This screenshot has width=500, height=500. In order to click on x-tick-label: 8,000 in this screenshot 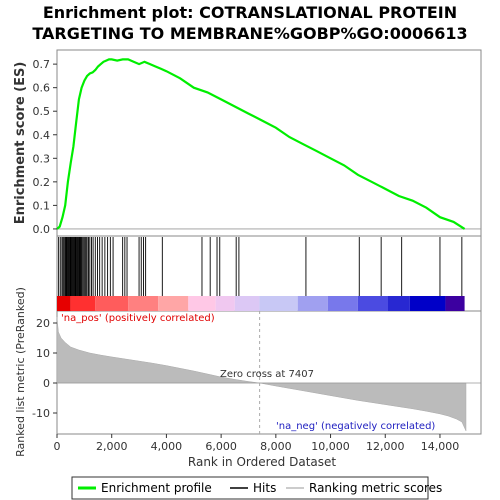, I will do `click(276, 446)`.